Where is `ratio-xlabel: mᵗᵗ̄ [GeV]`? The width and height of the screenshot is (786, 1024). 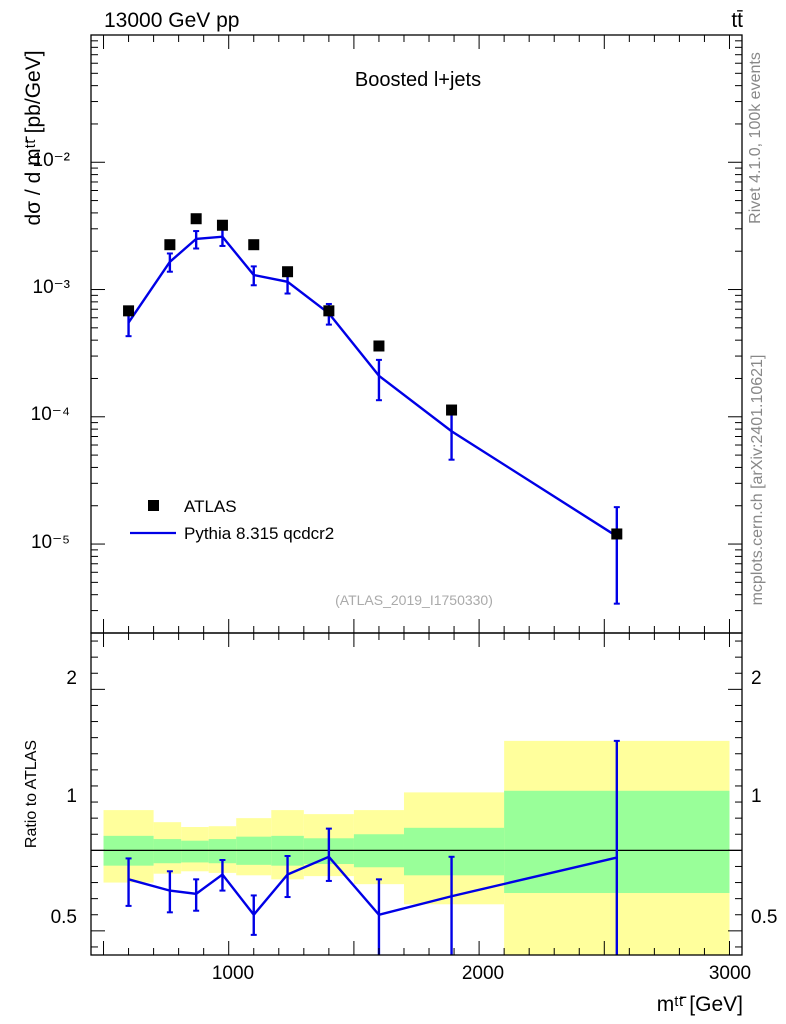 ratio-xlabel: mᵗᵗ̄ [GeV] is located at coordinates (700, 1004).